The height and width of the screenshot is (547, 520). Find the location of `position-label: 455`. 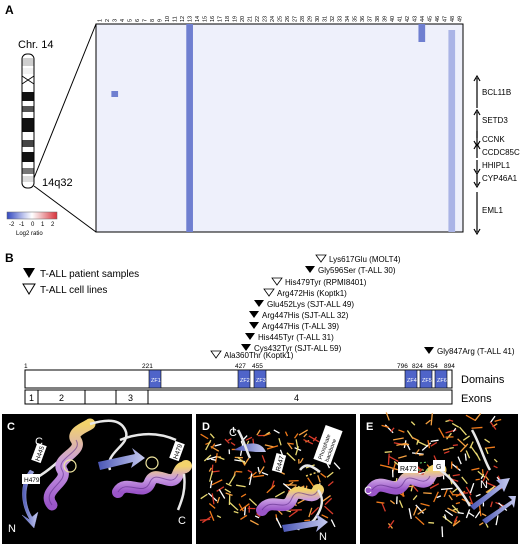

position-label: 455 is located at coordinates (257, 366).